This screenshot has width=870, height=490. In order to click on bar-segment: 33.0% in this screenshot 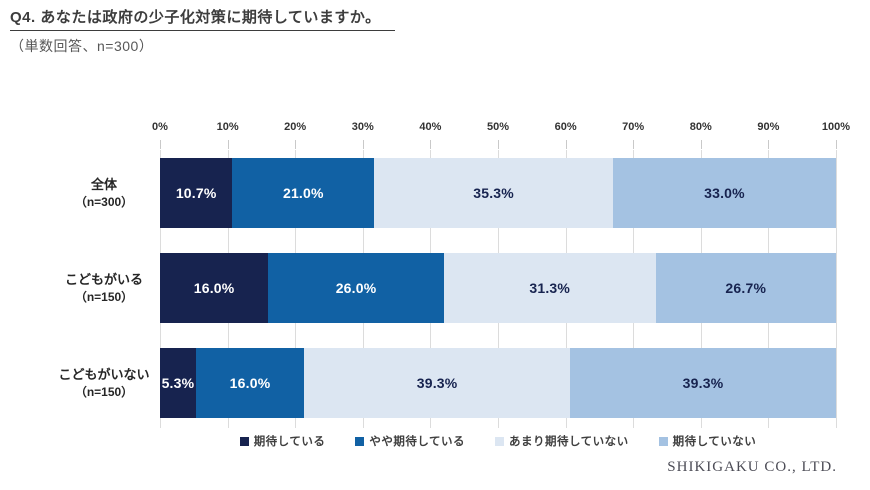, I will do `click(724, 193)`.